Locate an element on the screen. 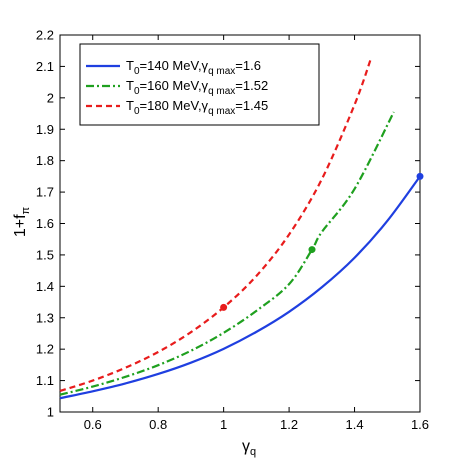 The width and height of the screenshot is (463, 463). legend-entry-1: T0=140 MeV,γq max=1.6 is located at coordinates (173, 67).